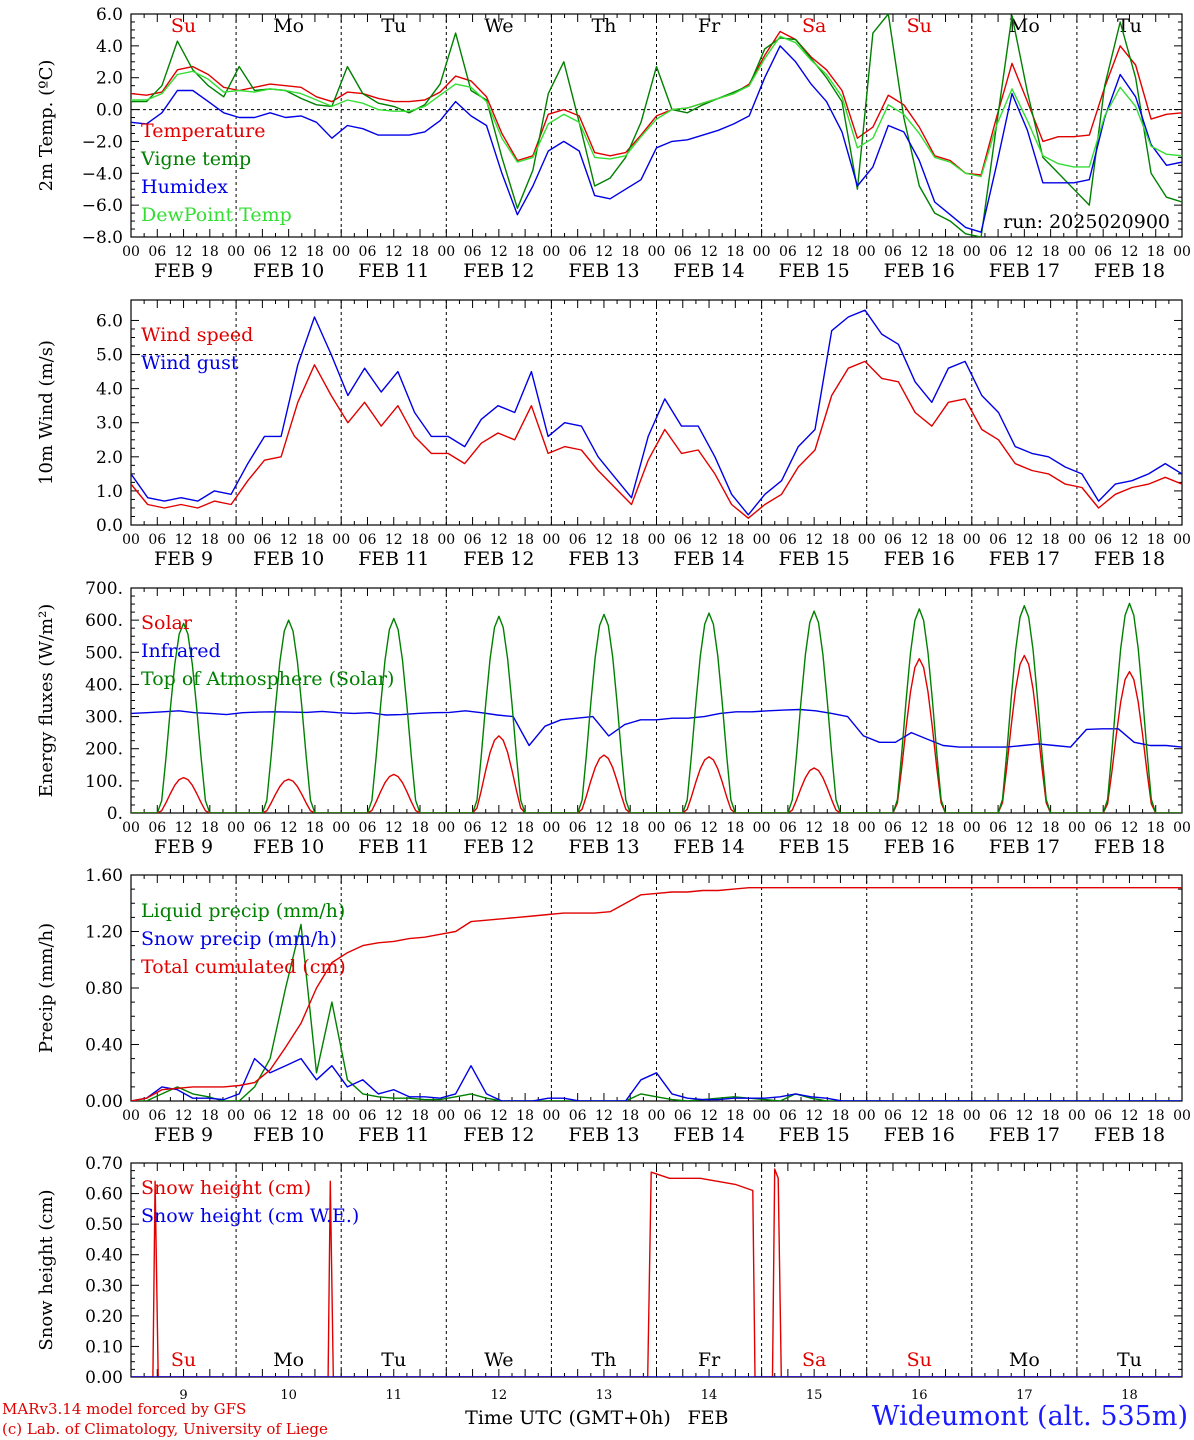 The width and height of the screenshot is (1194, 1440). What do you see at coordinates (1086, 222) in the screenshot?
I see `run-annotation: run: 2025020900` at bounding box center [1086, 222].